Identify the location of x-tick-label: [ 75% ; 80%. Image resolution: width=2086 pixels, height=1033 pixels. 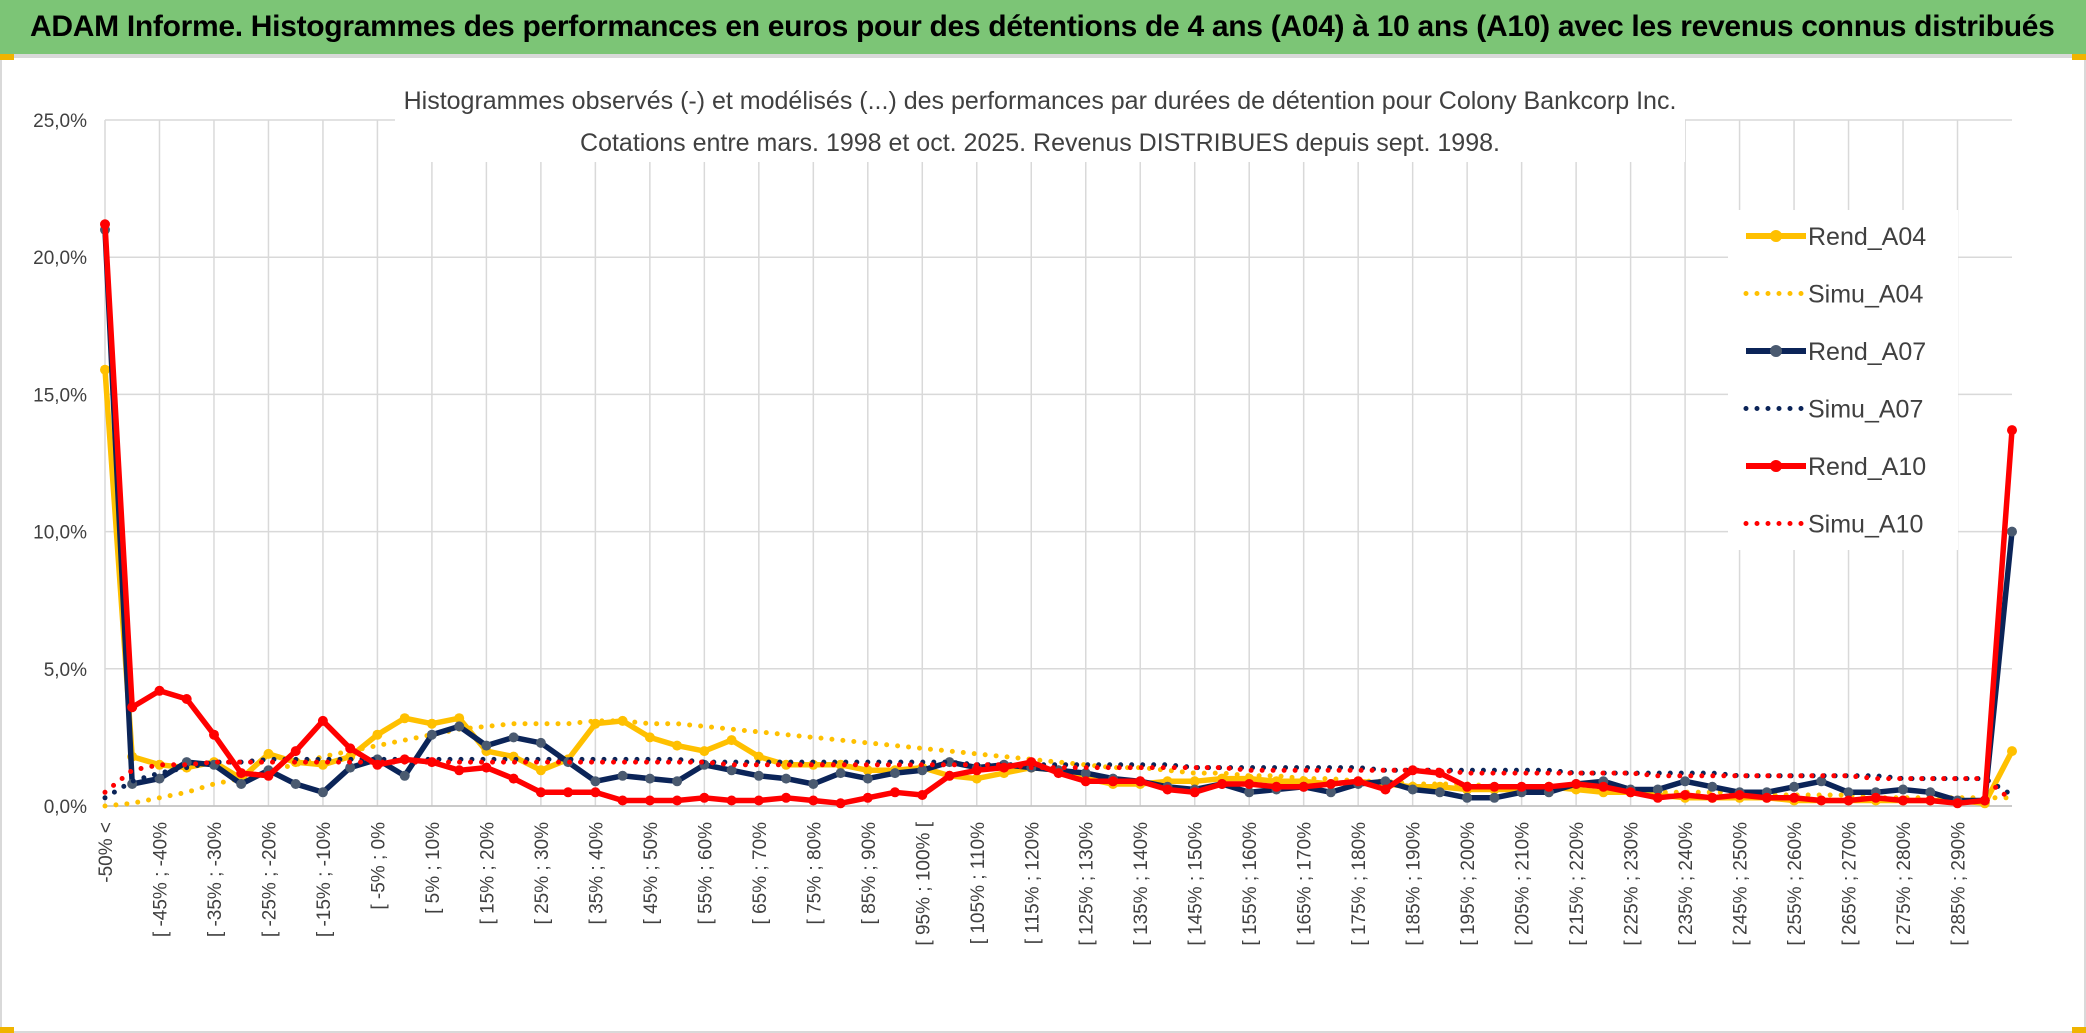
(814, 873).